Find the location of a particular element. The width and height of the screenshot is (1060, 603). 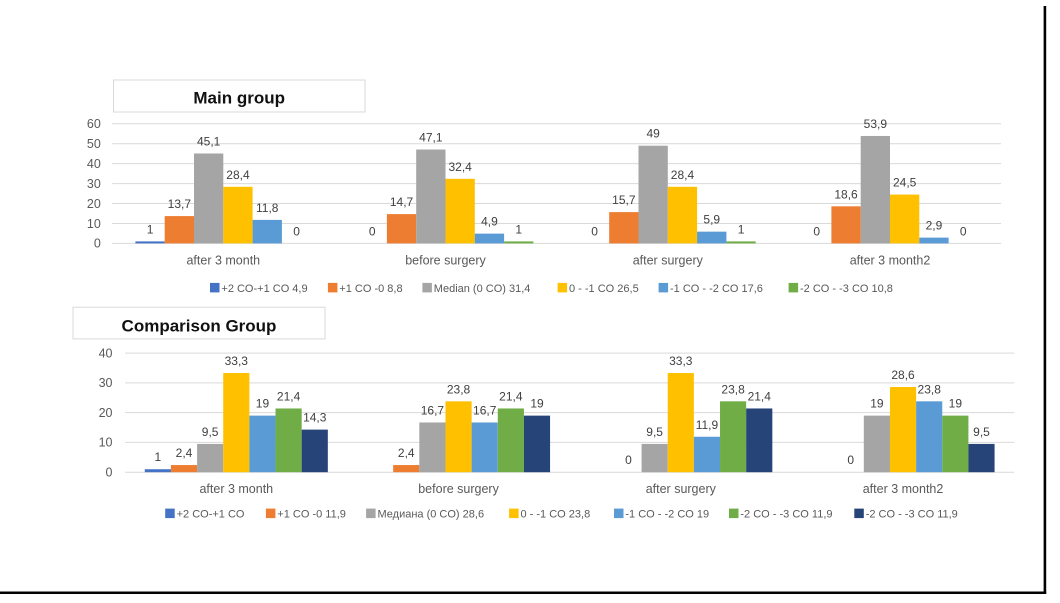

svg-text: +2 CO-+1 CO is located at coordinates (211, 515).